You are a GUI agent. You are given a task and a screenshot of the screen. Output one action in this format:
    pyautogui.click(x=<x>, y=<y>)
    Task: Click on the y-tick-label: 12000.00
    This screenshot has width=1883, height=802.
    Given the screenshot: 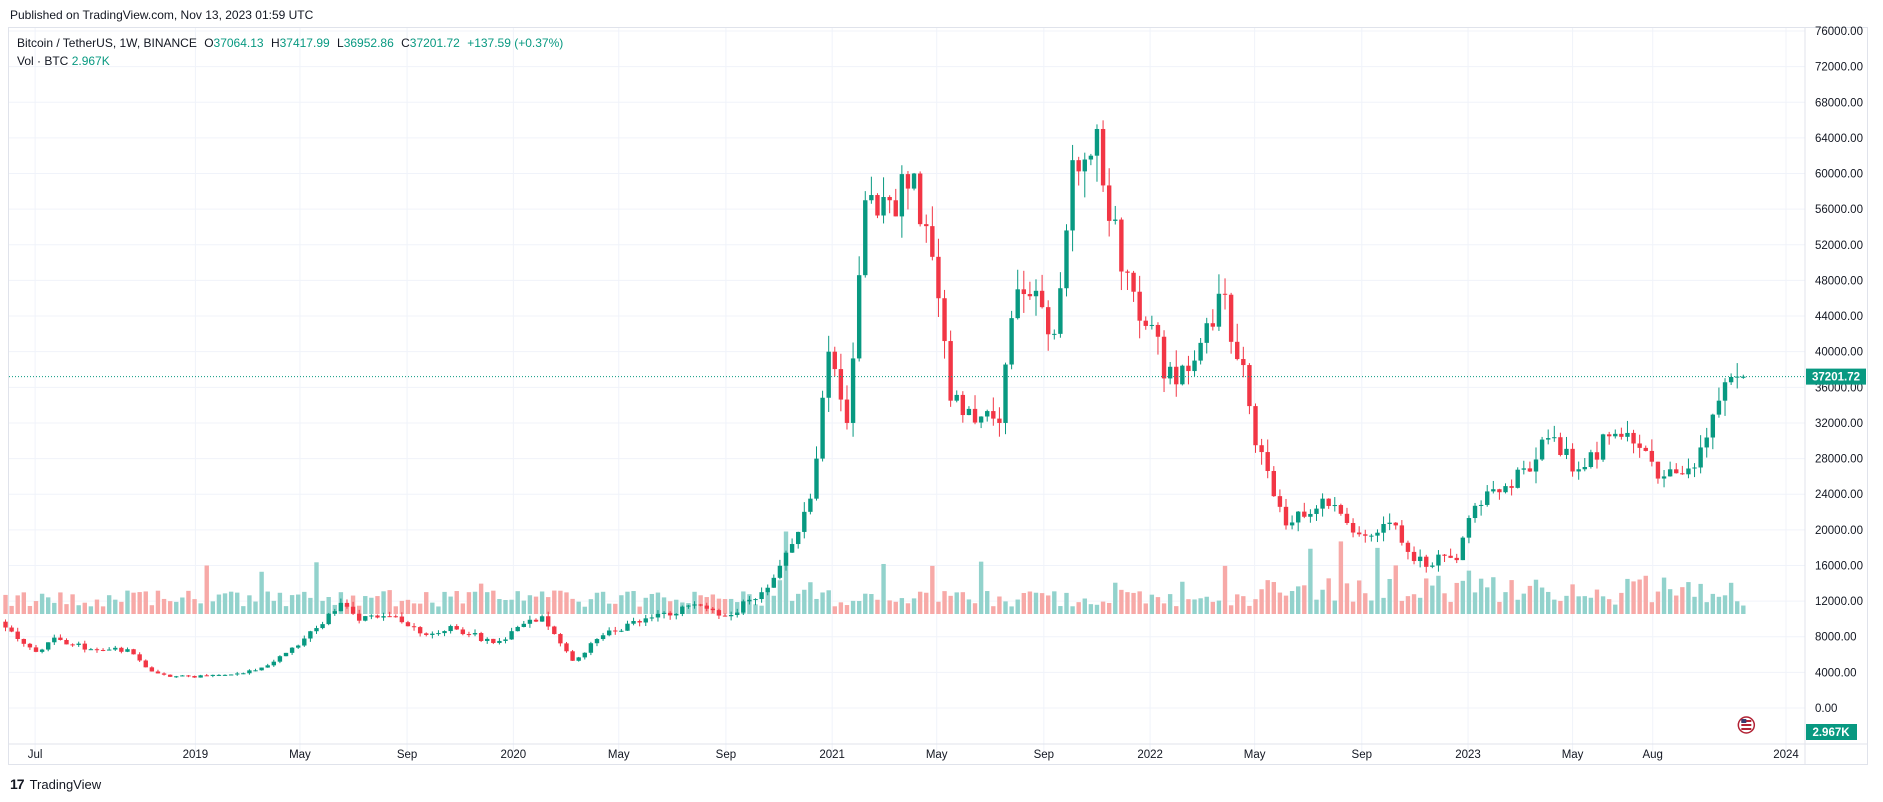 What is the action you would take?
    pyautogui.click(x=1839, y=602)
    